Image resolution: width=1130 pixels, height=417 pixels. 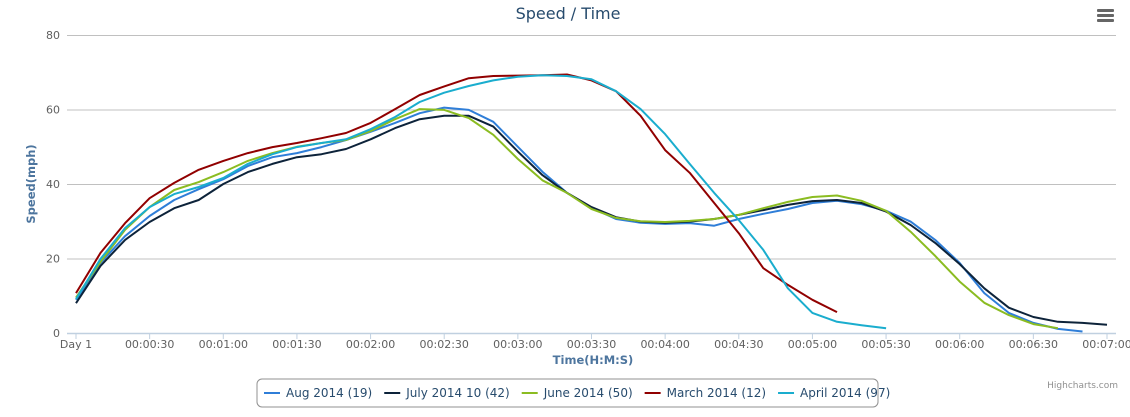 I want to click on y-tick-label: 40, so click(x=53, y=184).